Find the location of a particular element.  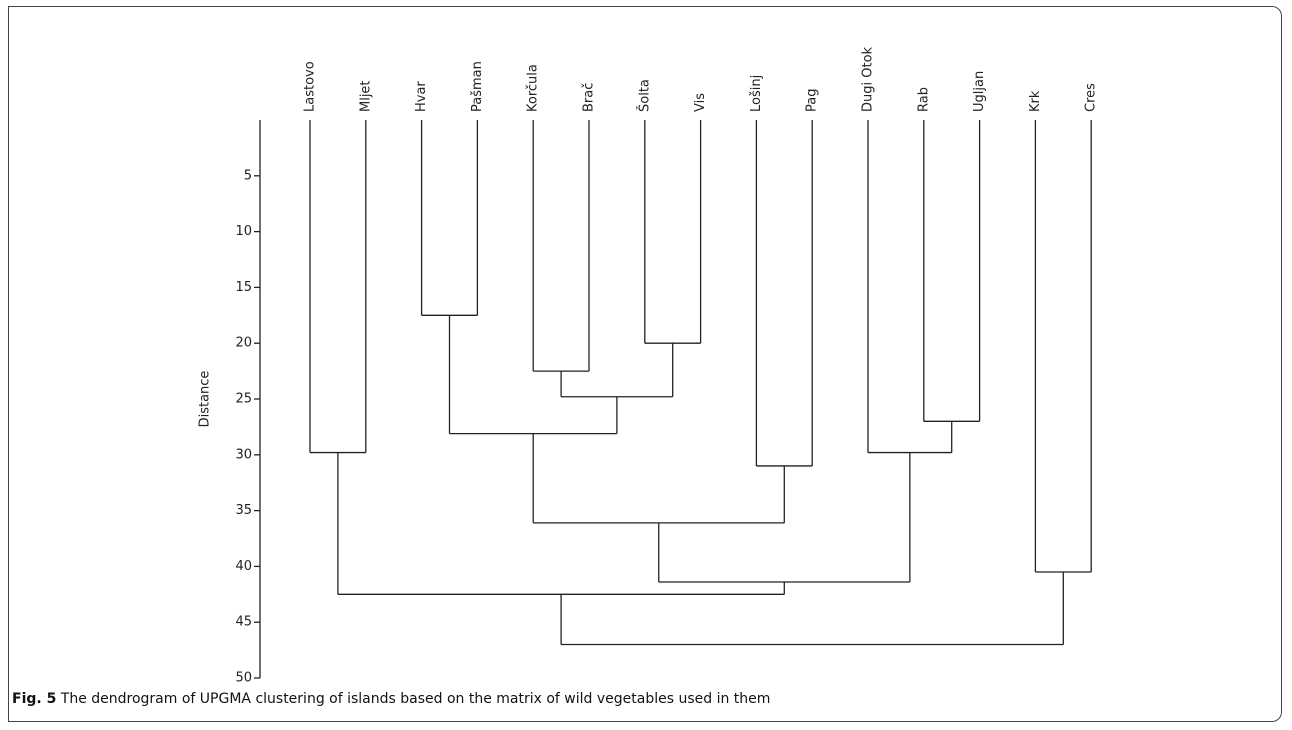

y-tick-label: 45 is located at coordinates (243, 622).